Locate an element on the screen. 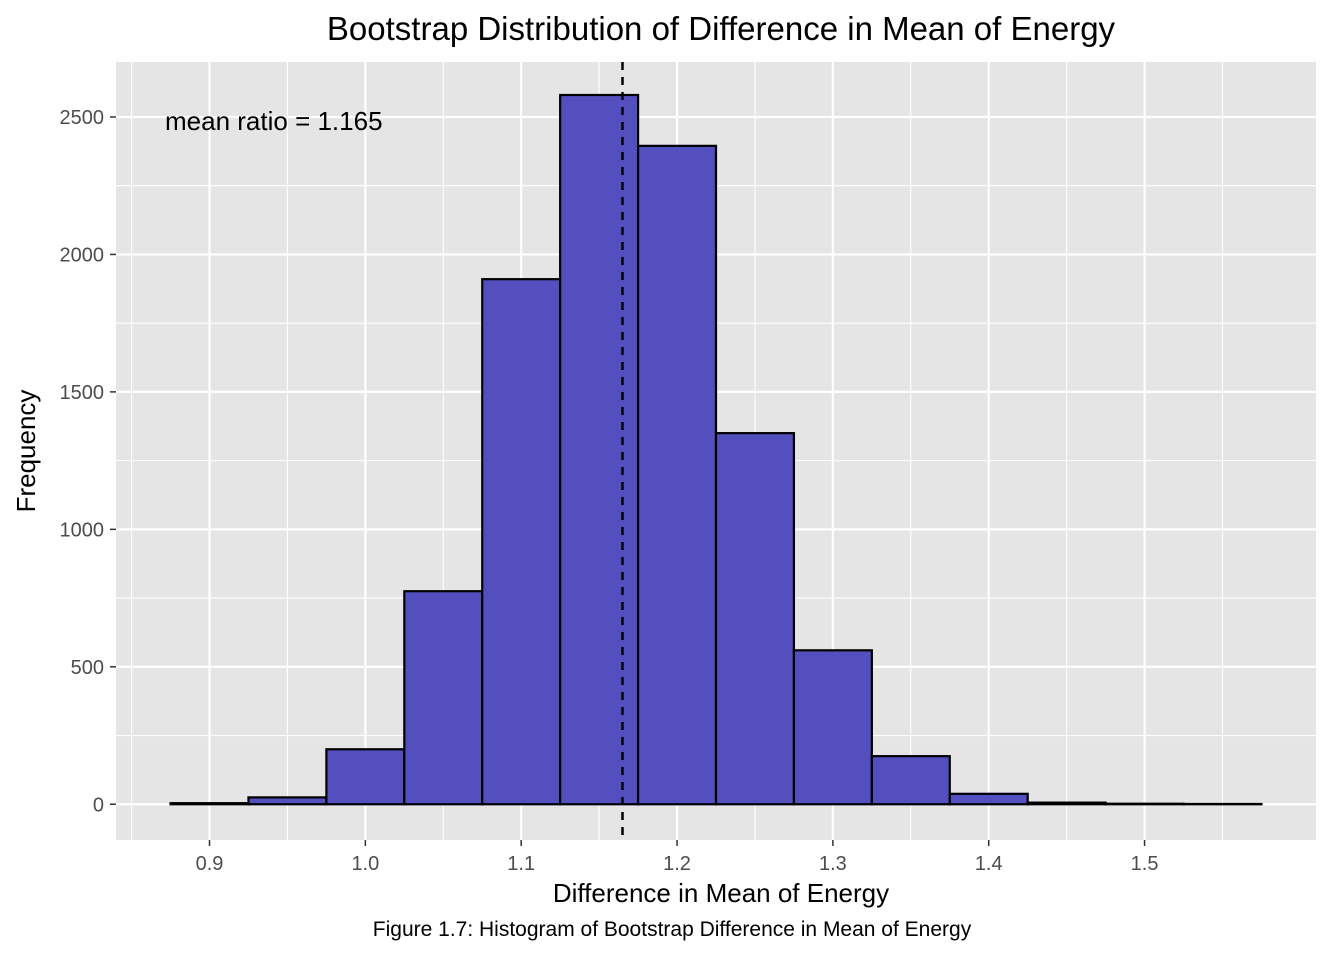  y-tick-label: 1000 is located at coordinates (82, 530).